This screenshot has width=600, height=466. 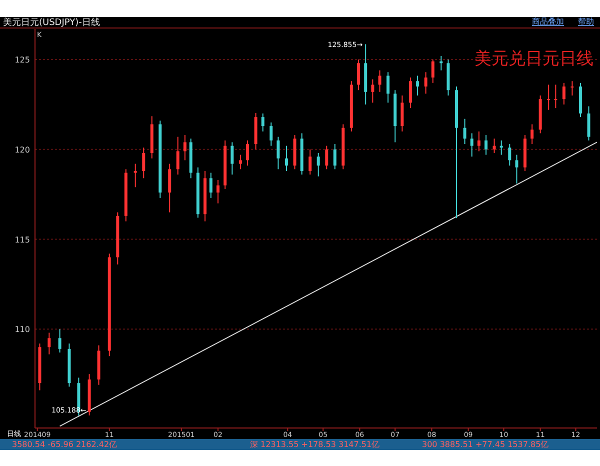 I want to click on text: 商品叠加, so click(x=548, y=21).